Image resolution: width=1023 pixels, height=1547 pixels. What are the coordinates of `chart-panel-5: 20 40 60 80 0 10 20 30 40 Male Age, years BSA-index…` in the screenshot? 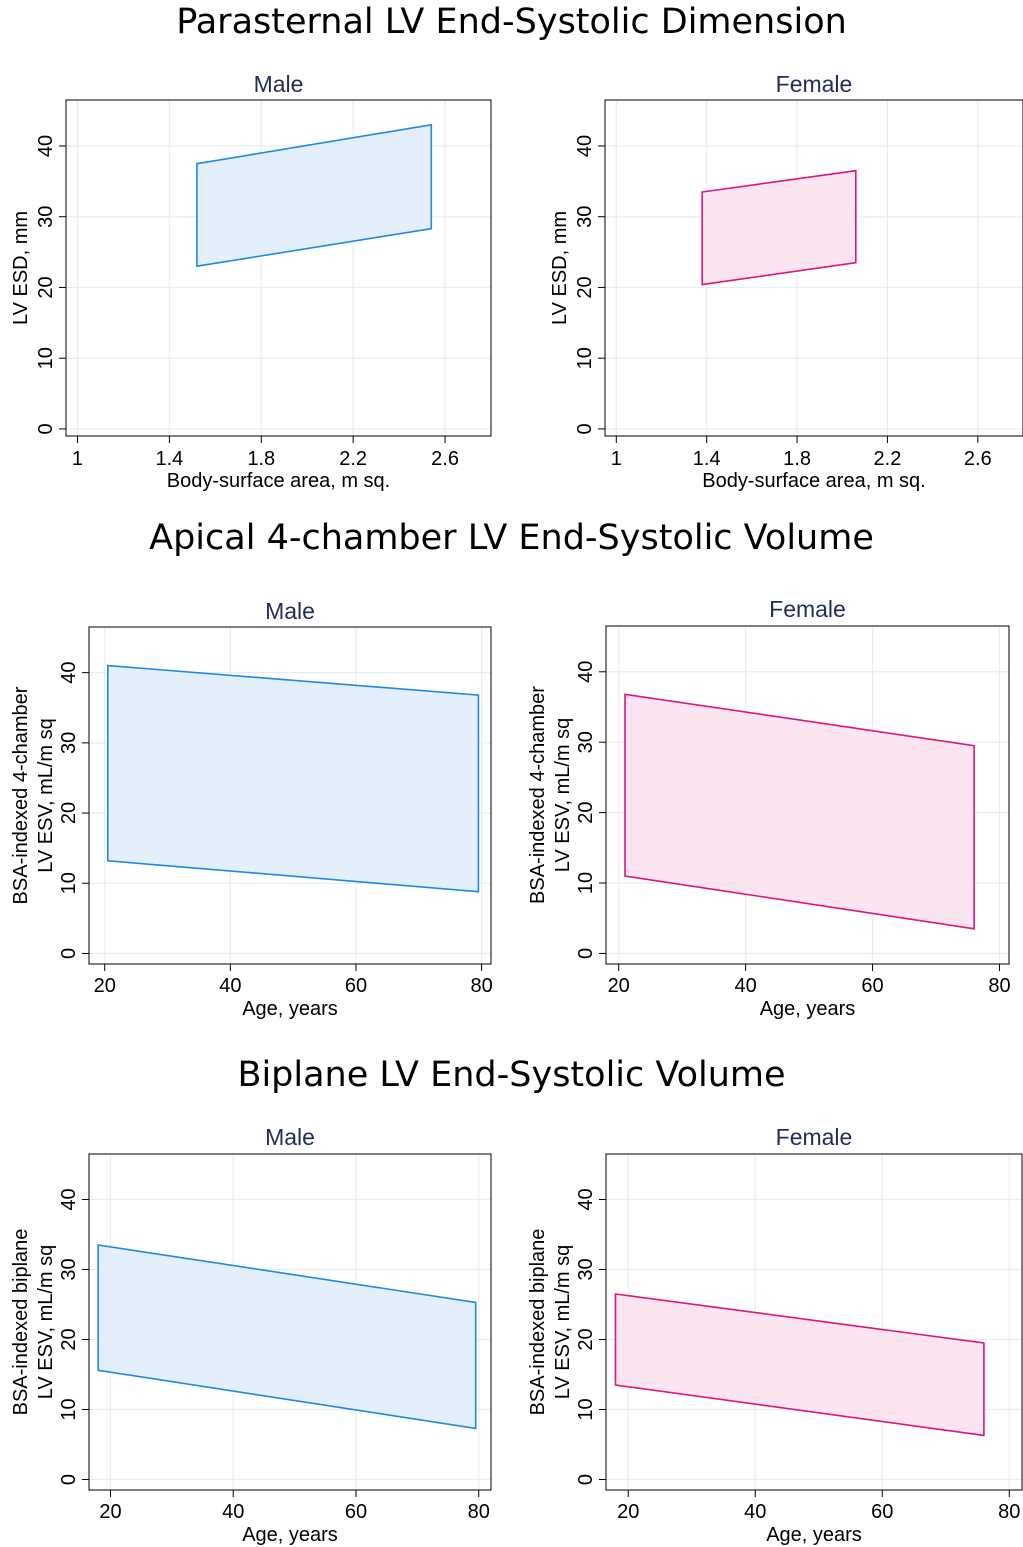 It's located at (251, 1335).